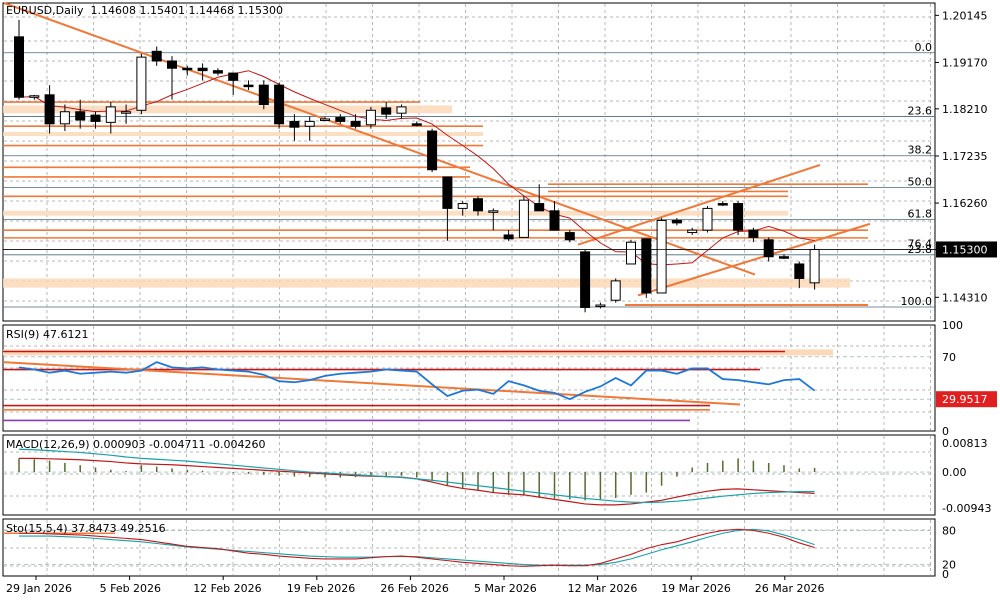  I want to click on sto-title: Sto(15,5,4) 37.8473 49.2516, so click(86, 528).